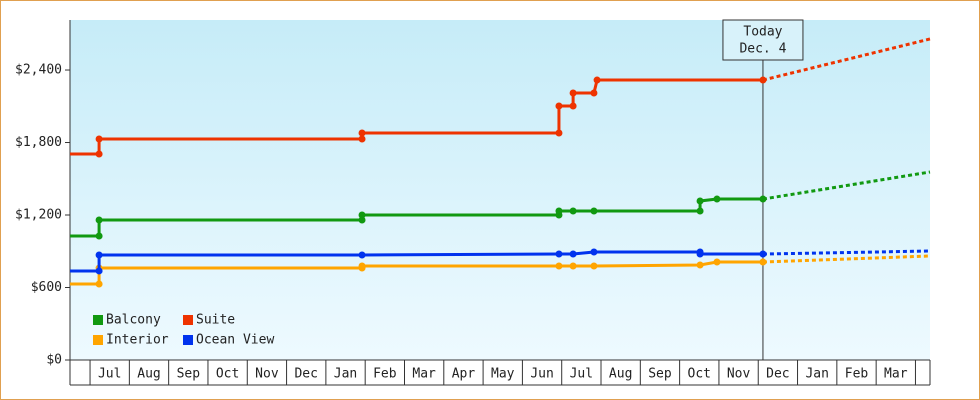 The width and height of the screenshot is (980, 400). What do you see at coordinates (503, 374) in the screenshot?
I see `x-tick-label: May` at bounding box center [503, 374].